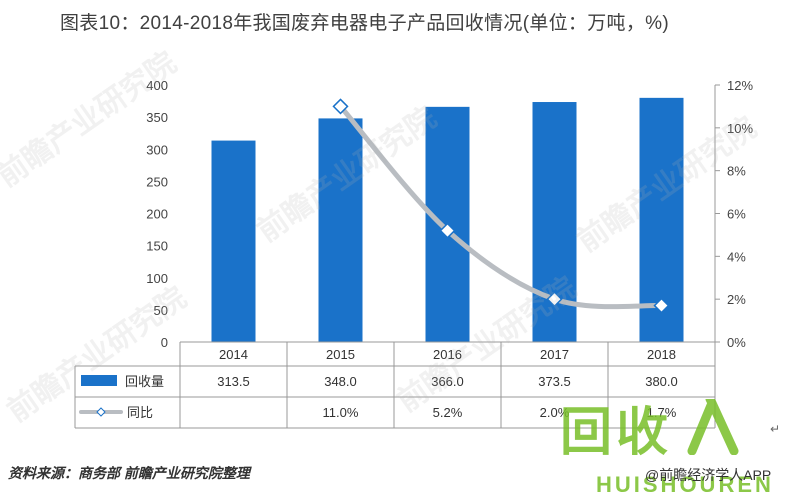  Describe the element at coordinates (736, 299) in the screenshot. I see `y-right-tick-label: 2%` at that location.